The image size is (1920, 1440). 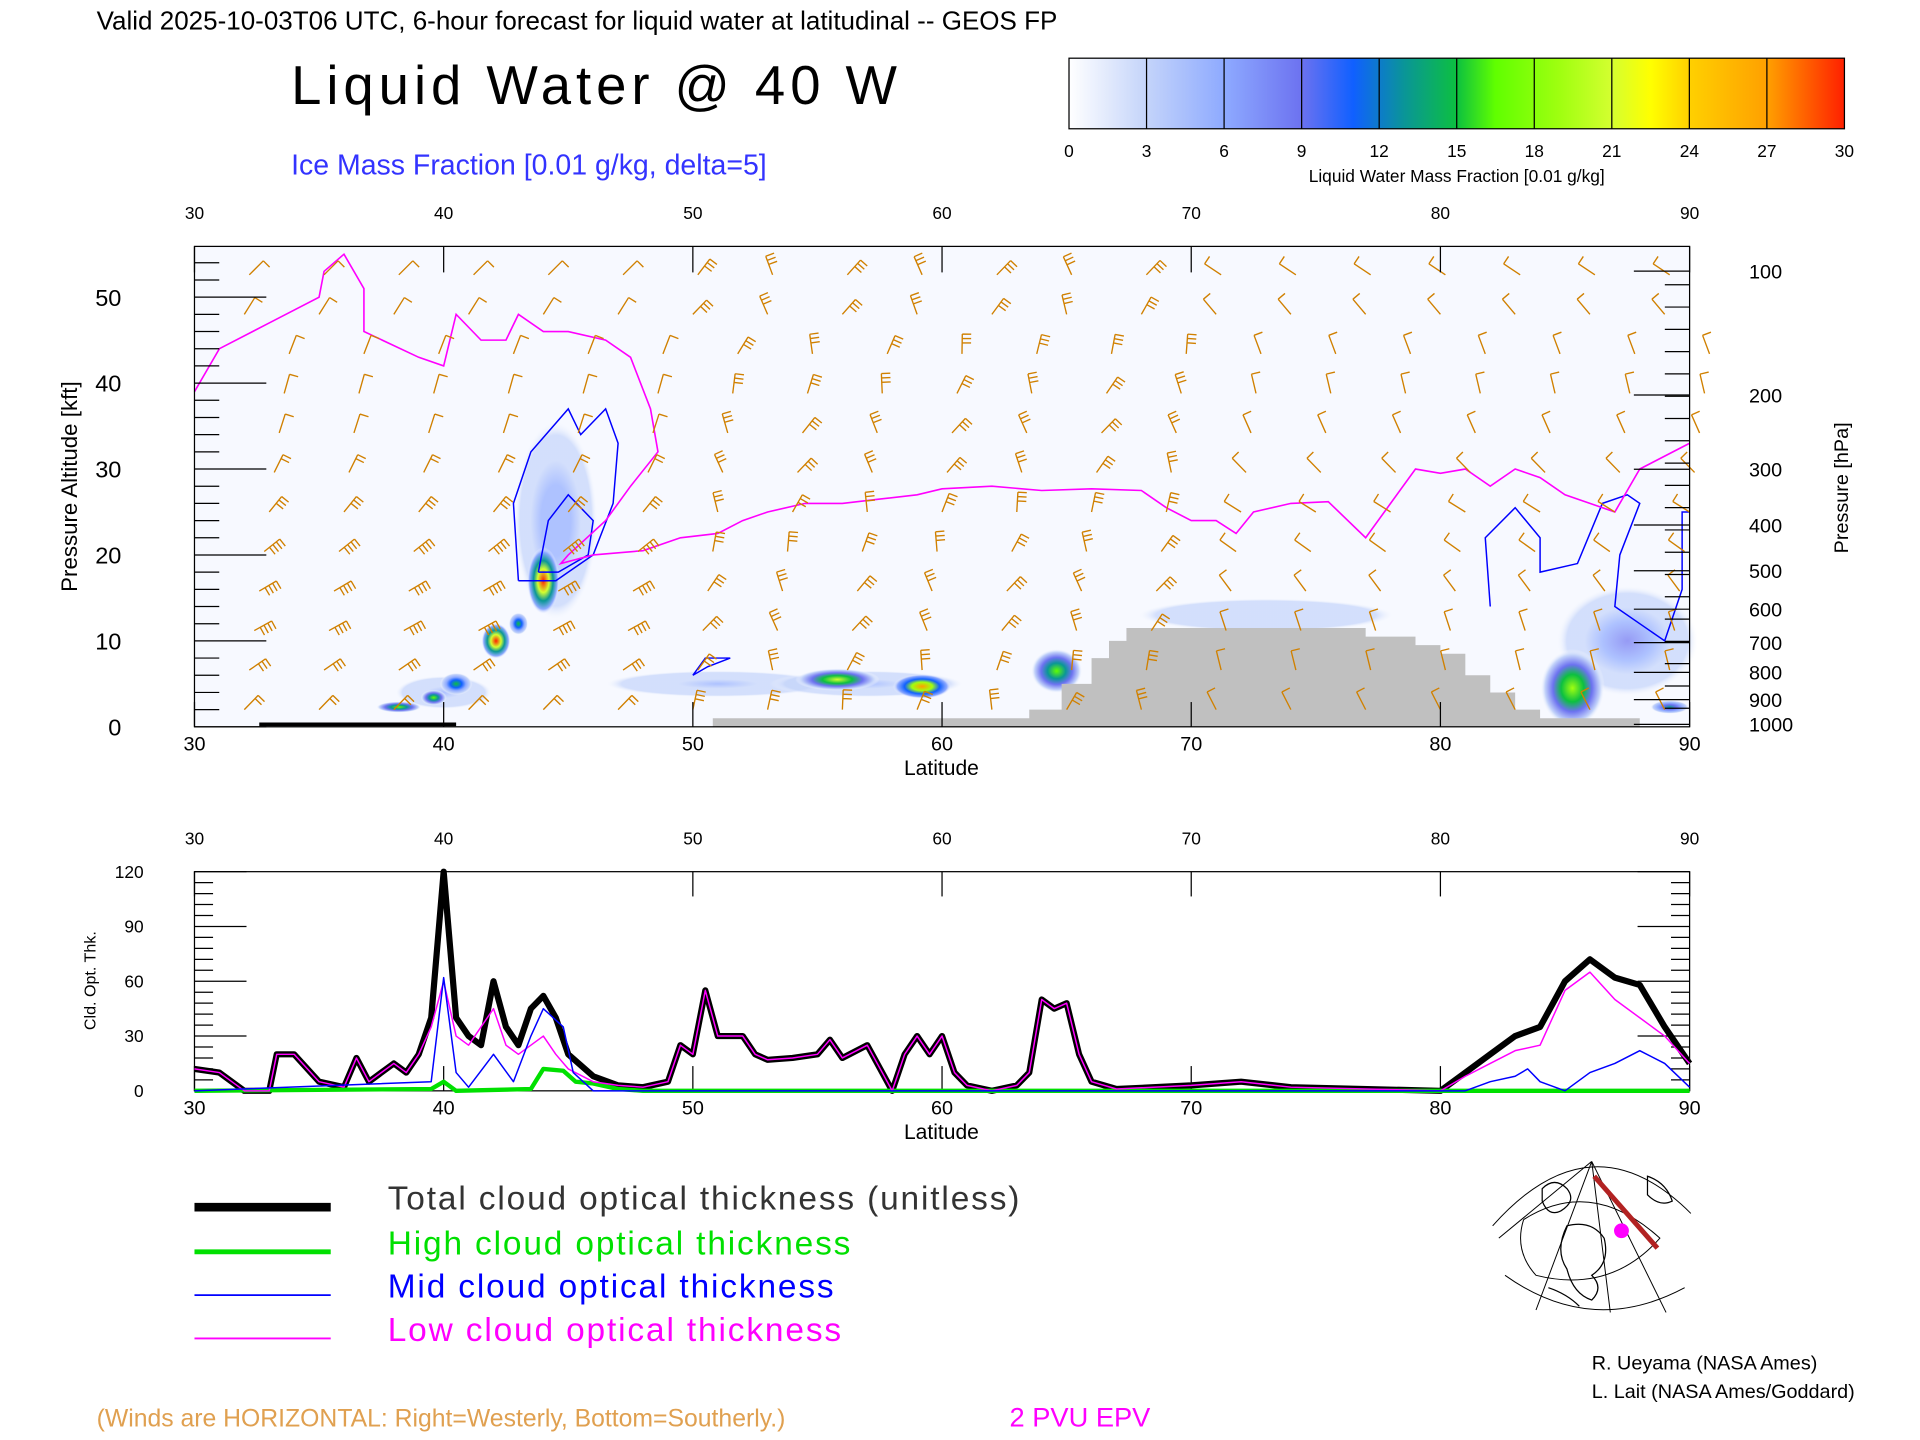 What do you see at coordinates (1842, 487) in the screenshot?
I see `main-y2label: Pressure [hPa]` at bounding box center [1842, 487].